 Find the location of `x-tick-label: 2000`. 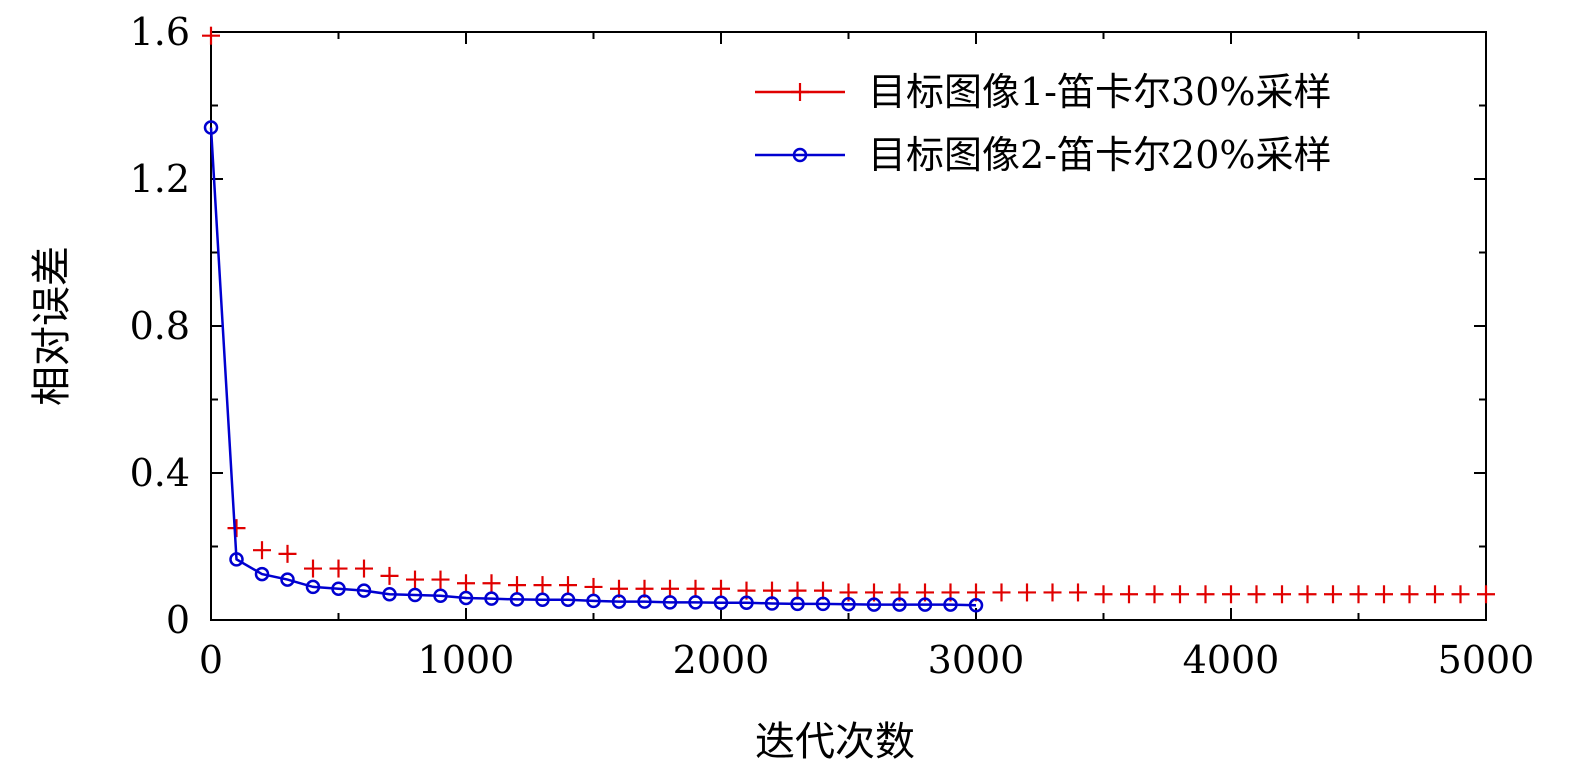

x-tick-label: 2000 is located at coordinates (721, 660).